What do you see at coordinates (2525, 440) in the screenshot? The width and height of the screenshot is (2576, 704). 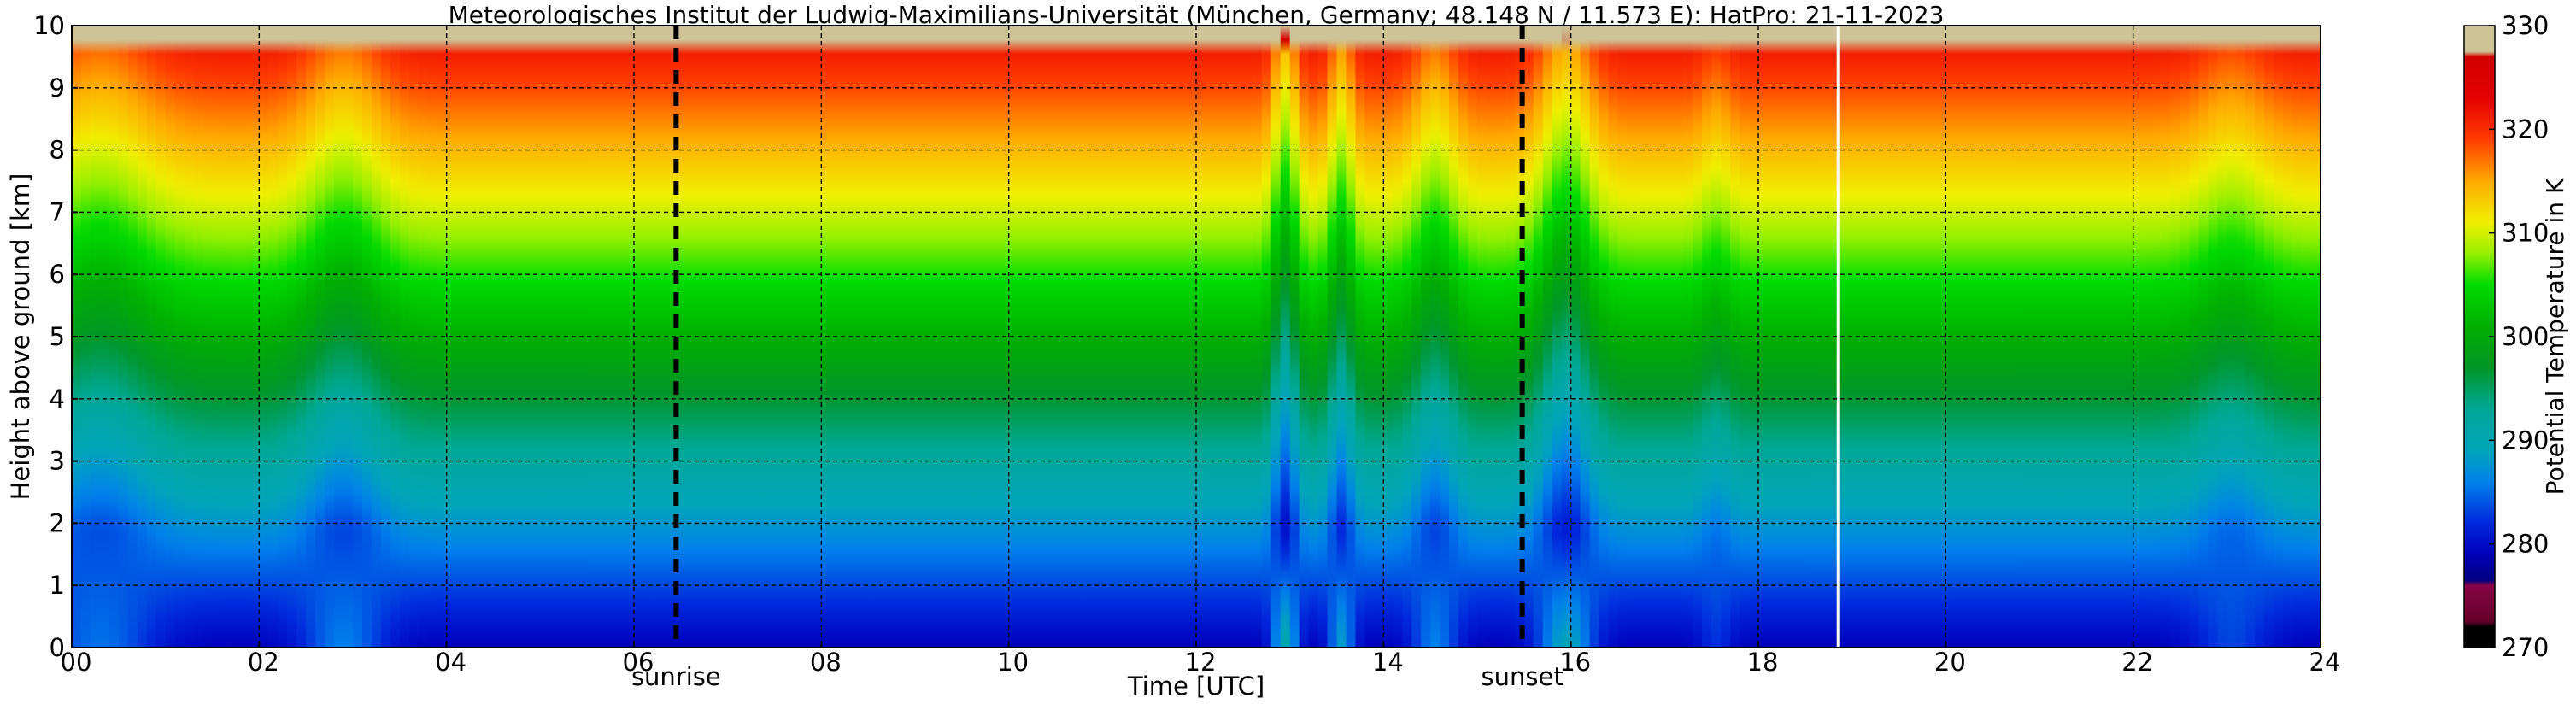 I see `colorbar-tick-label: 290` at bounding box center [2525, 440].